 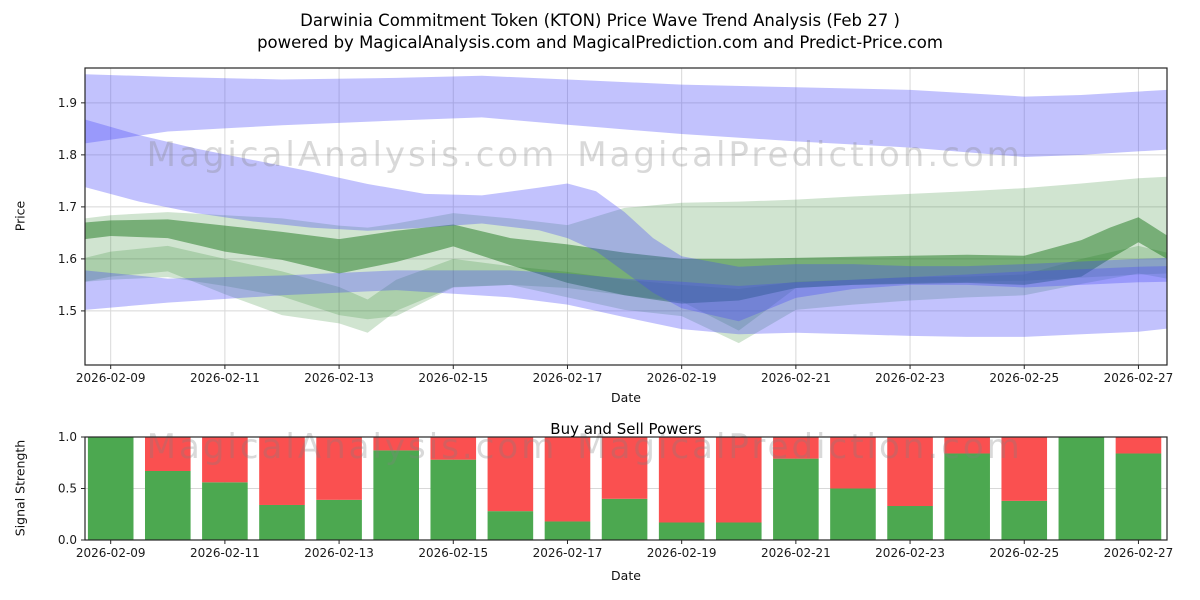 What do you see at coordinates (67, 207) in the screenshot?
I see `y-tick-label: 1.7` at bounding box center [67, 207].